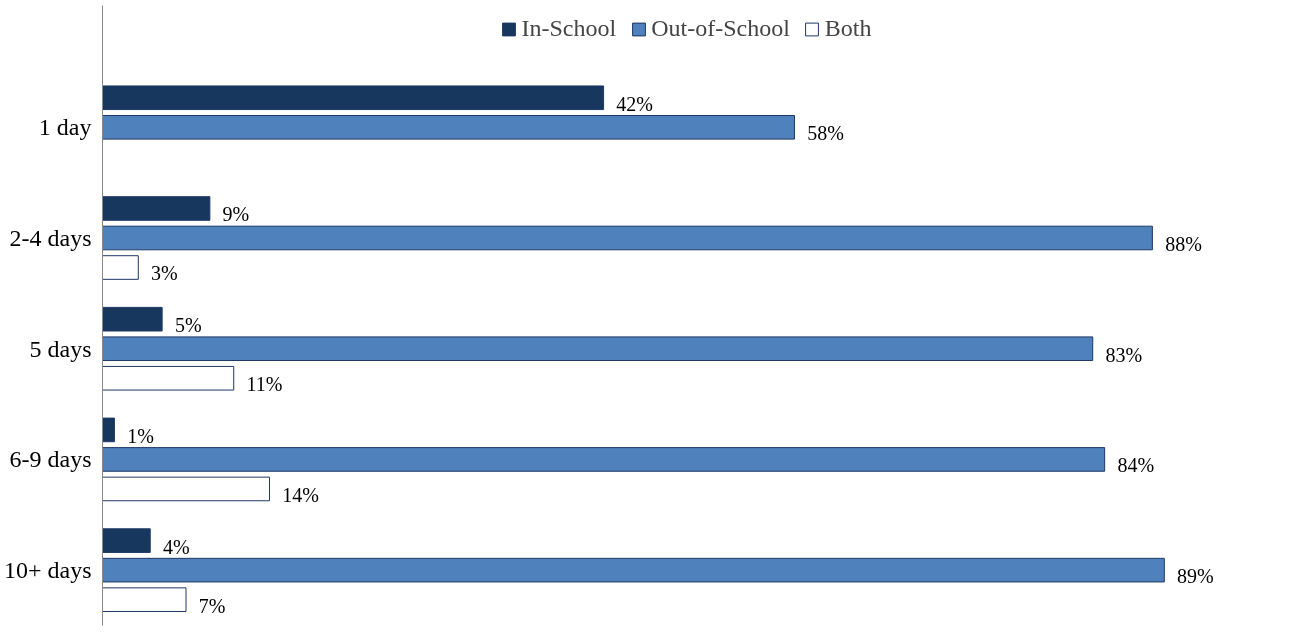 The height and width of the screenshot is (641, 1311). What do you see at coordinates (236, 214) in the screenshot?
I see `data-label: 9%` at bounding box center [236, 214].